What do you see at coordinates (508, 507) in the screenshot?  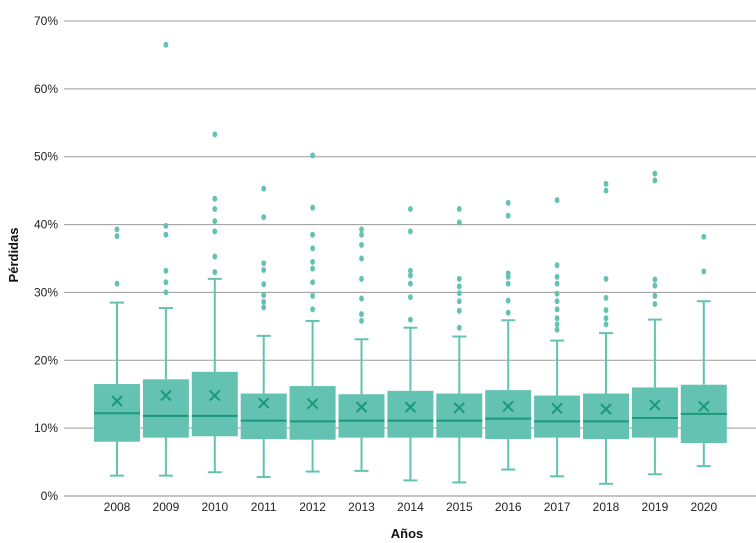 I see `x-tick-label: 2016` at bounding box center [508, 507].